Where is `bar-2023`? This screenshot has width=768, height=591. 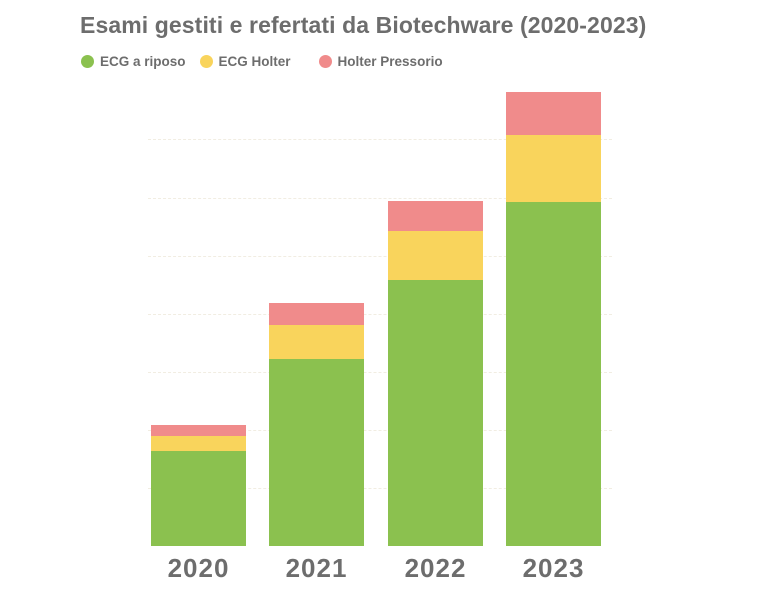 bar-2023 is located at coordinates (553, 319).